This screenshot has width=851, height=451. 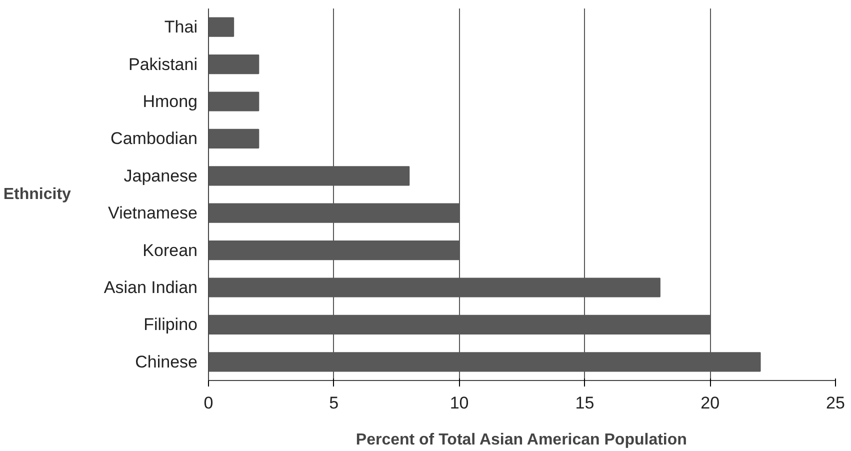 What do you see at coordinates (37, 194) in the screenshot?
I see `y-axis-title: Ethnicity` at bounding box center [37, 194].